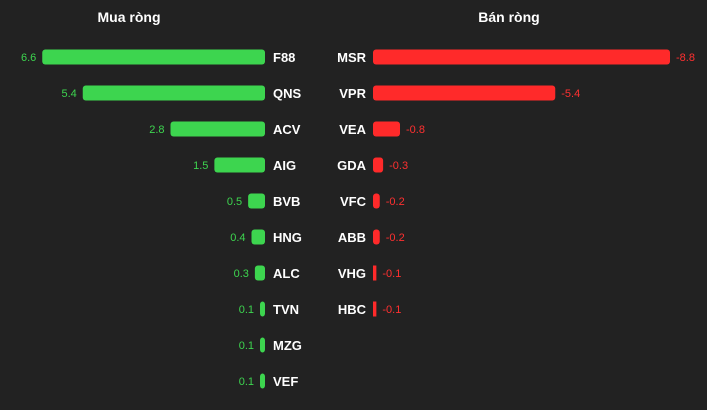 The width and height of the screenshot is (707, 410). I want to click on buy-ticker-label: VEF, so click(285, 381).